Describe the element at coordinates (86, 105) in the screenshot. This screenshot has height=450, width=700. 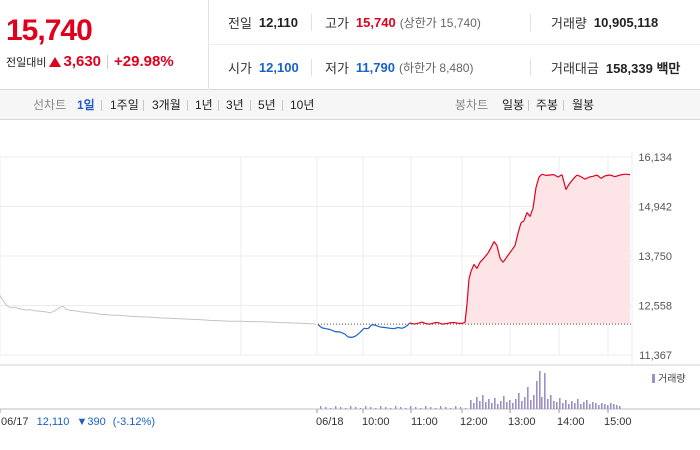
I see `tab-1-day: 1일` at that location.